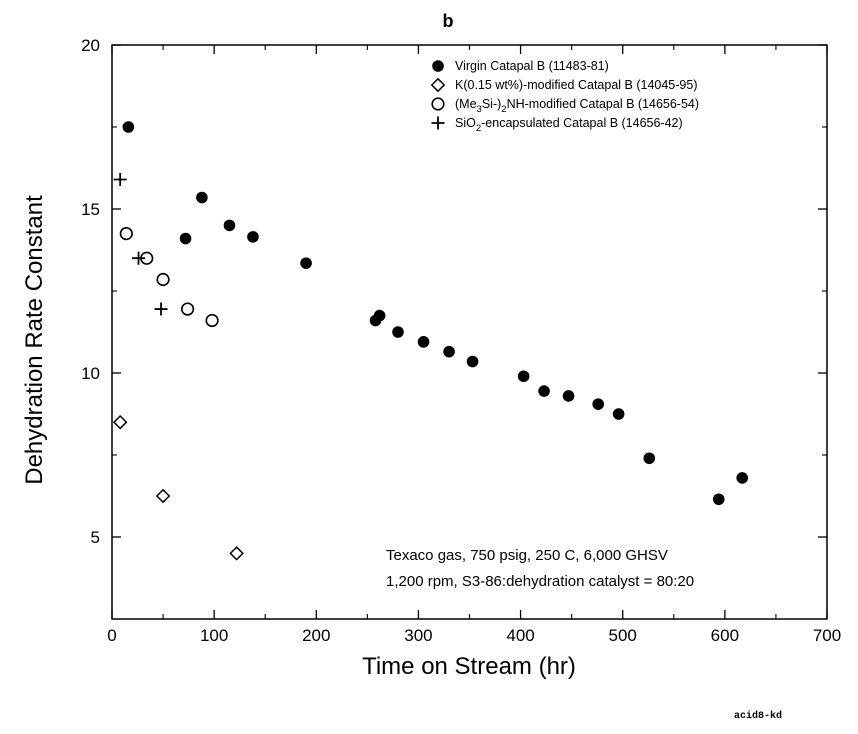 This screenshot has width=858, height=734. Describe the element at coordinates (466, 104) in the screenshot. I see `legend-label-part: (Me` at that location.